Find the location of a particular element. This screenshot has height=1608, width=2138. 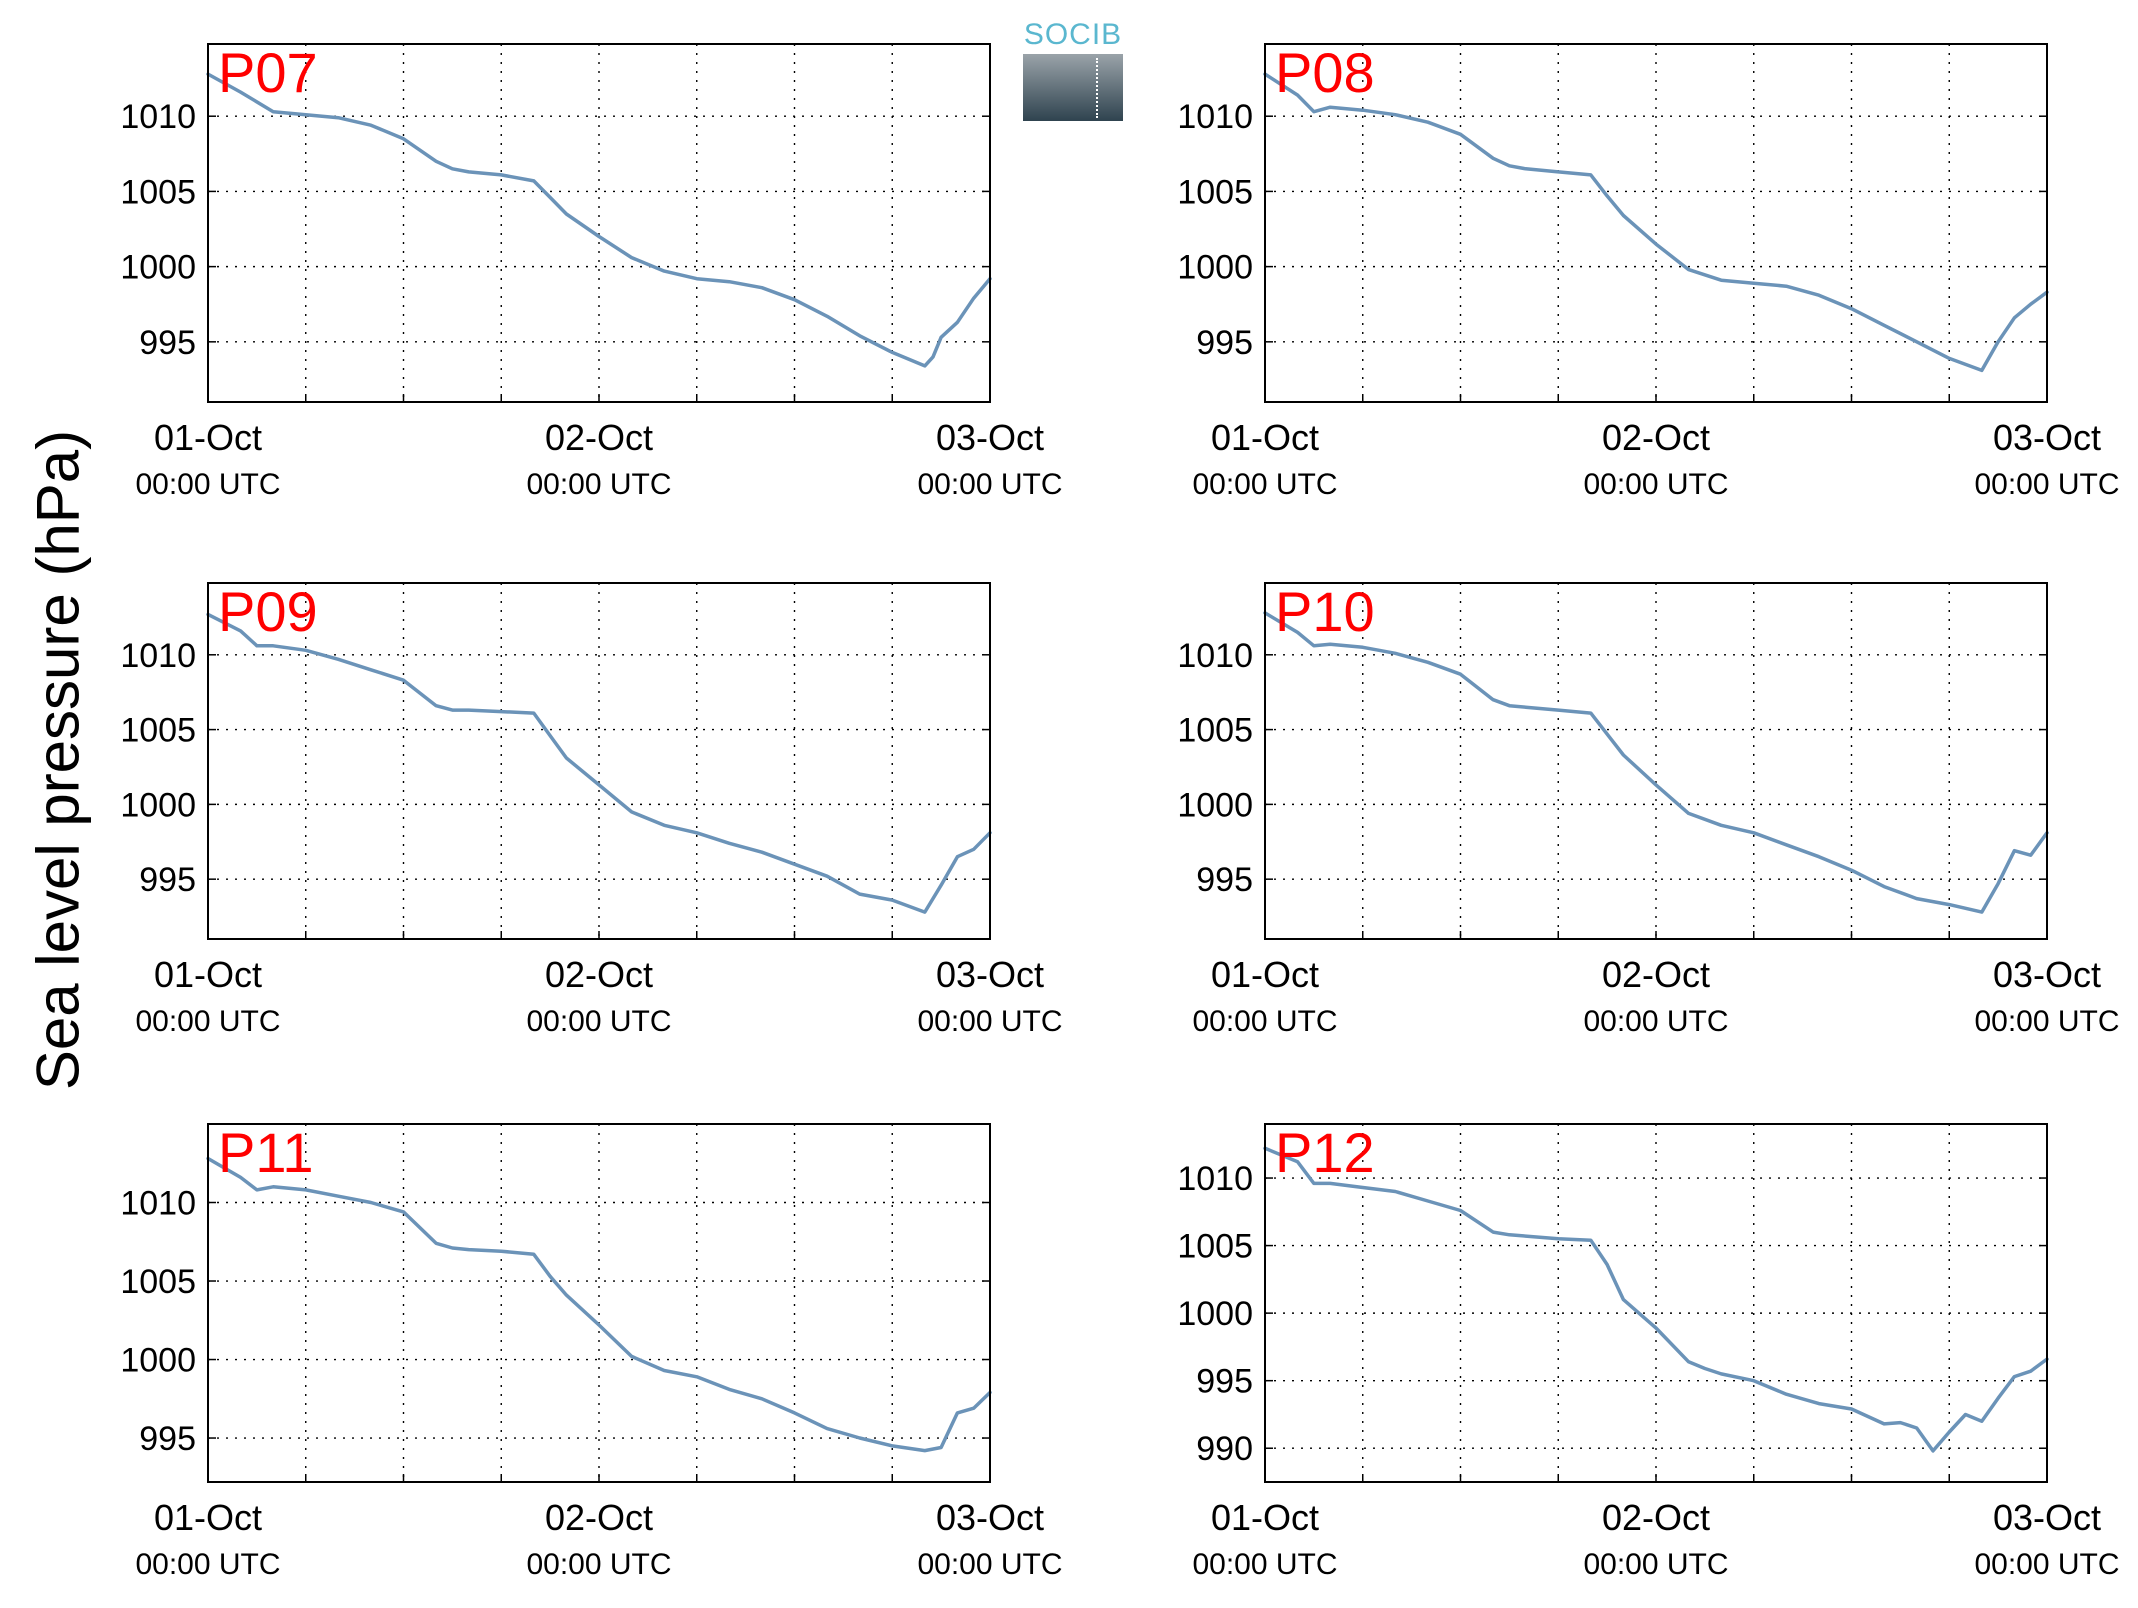

logo-dots is located at coordinates (1097, 88).